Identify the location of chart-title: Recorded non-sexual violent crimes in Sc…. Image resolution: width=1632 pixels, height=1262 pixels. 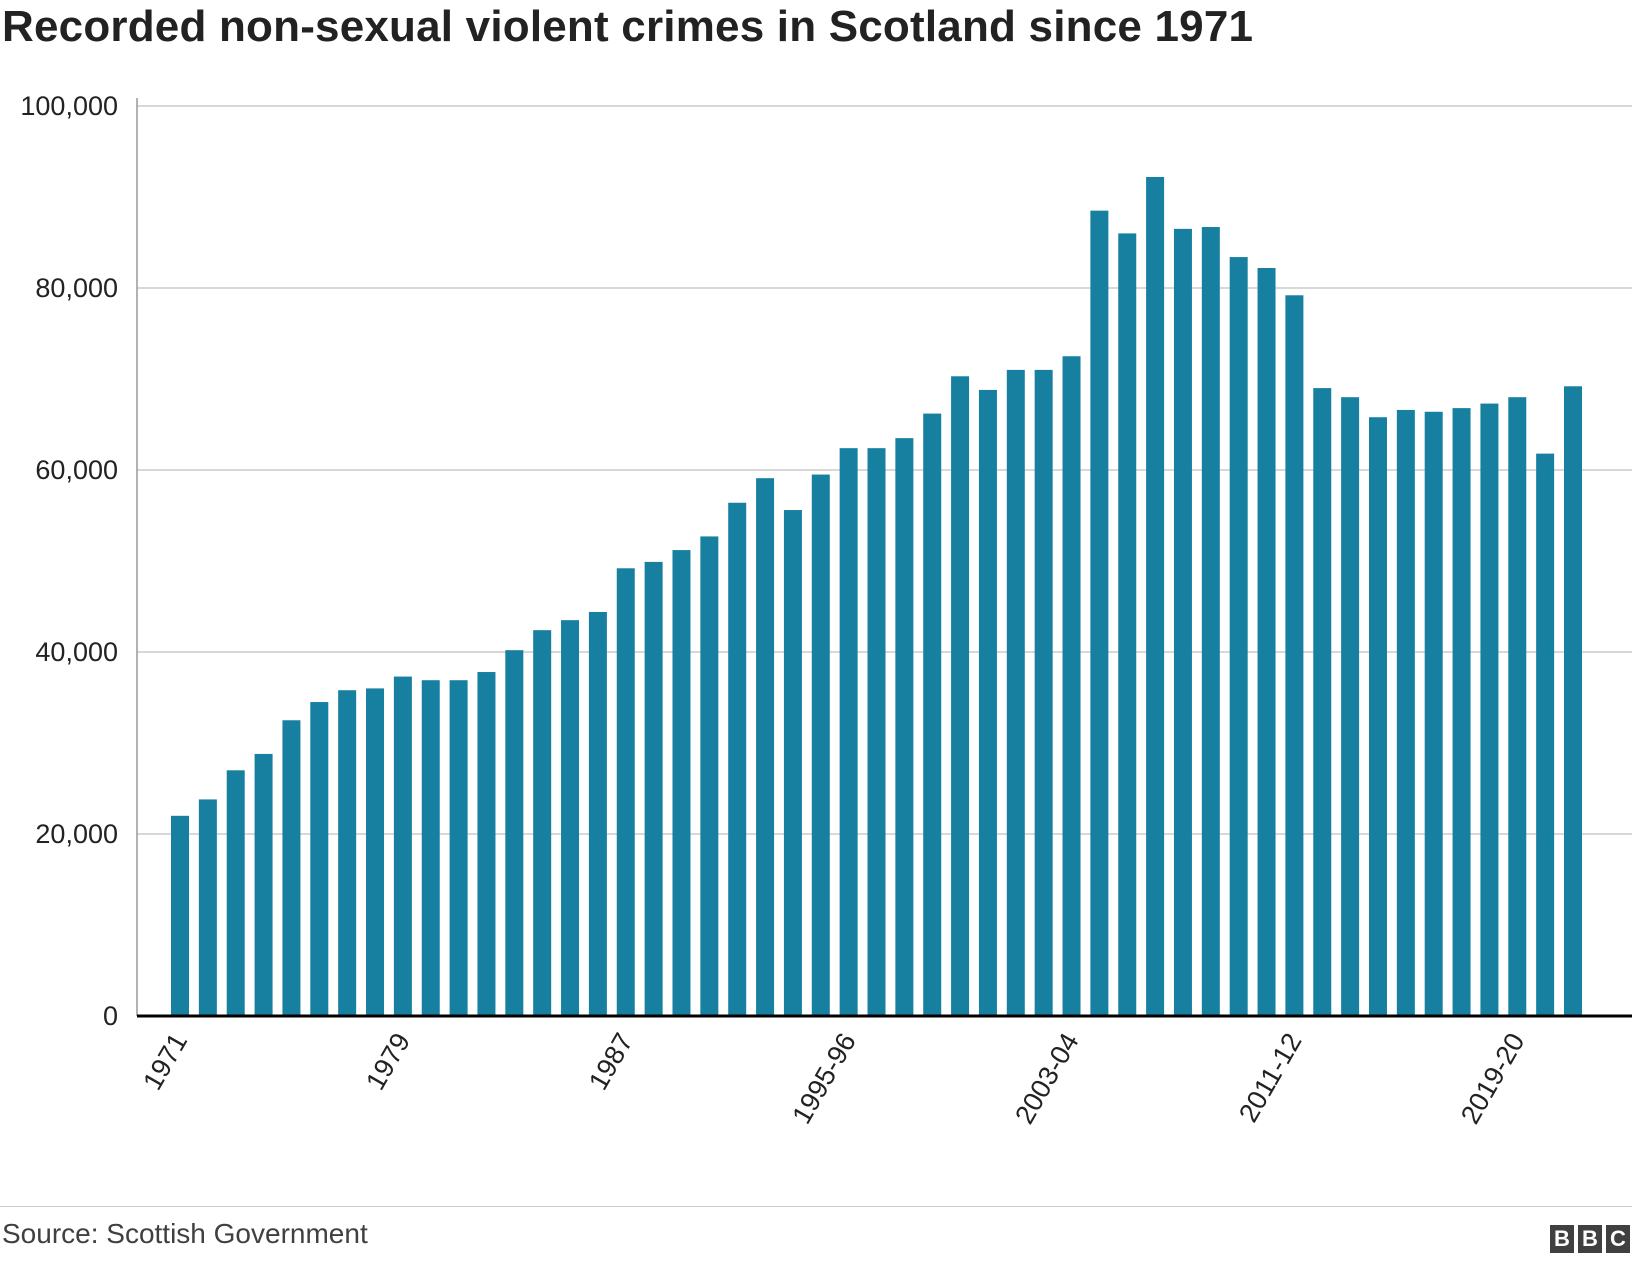
(628, 26).